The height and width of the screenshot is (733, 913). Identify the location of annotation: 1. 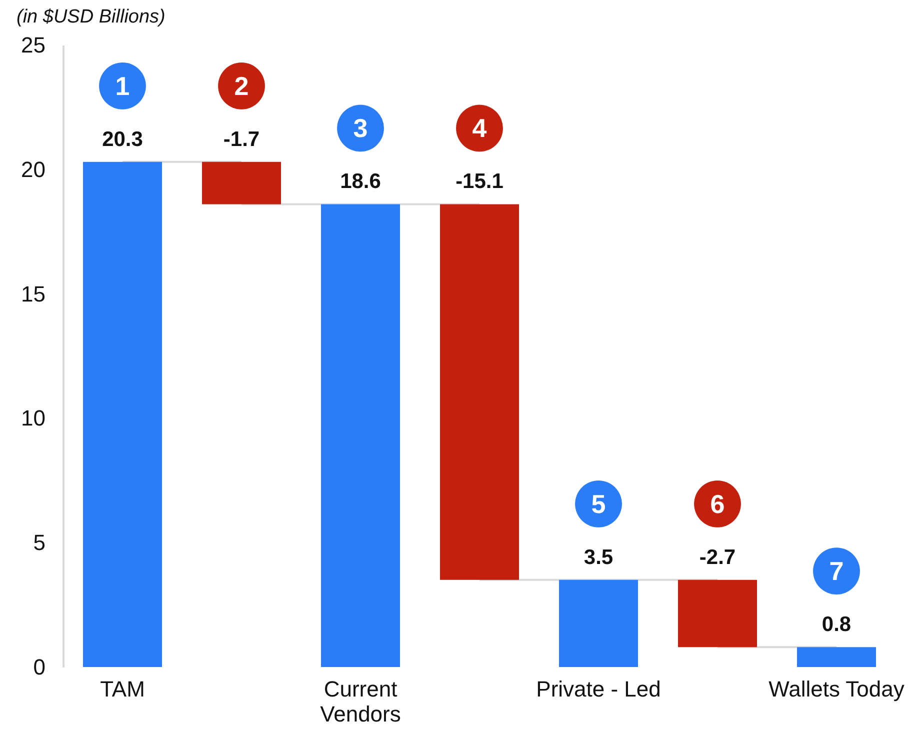
(122, 85).